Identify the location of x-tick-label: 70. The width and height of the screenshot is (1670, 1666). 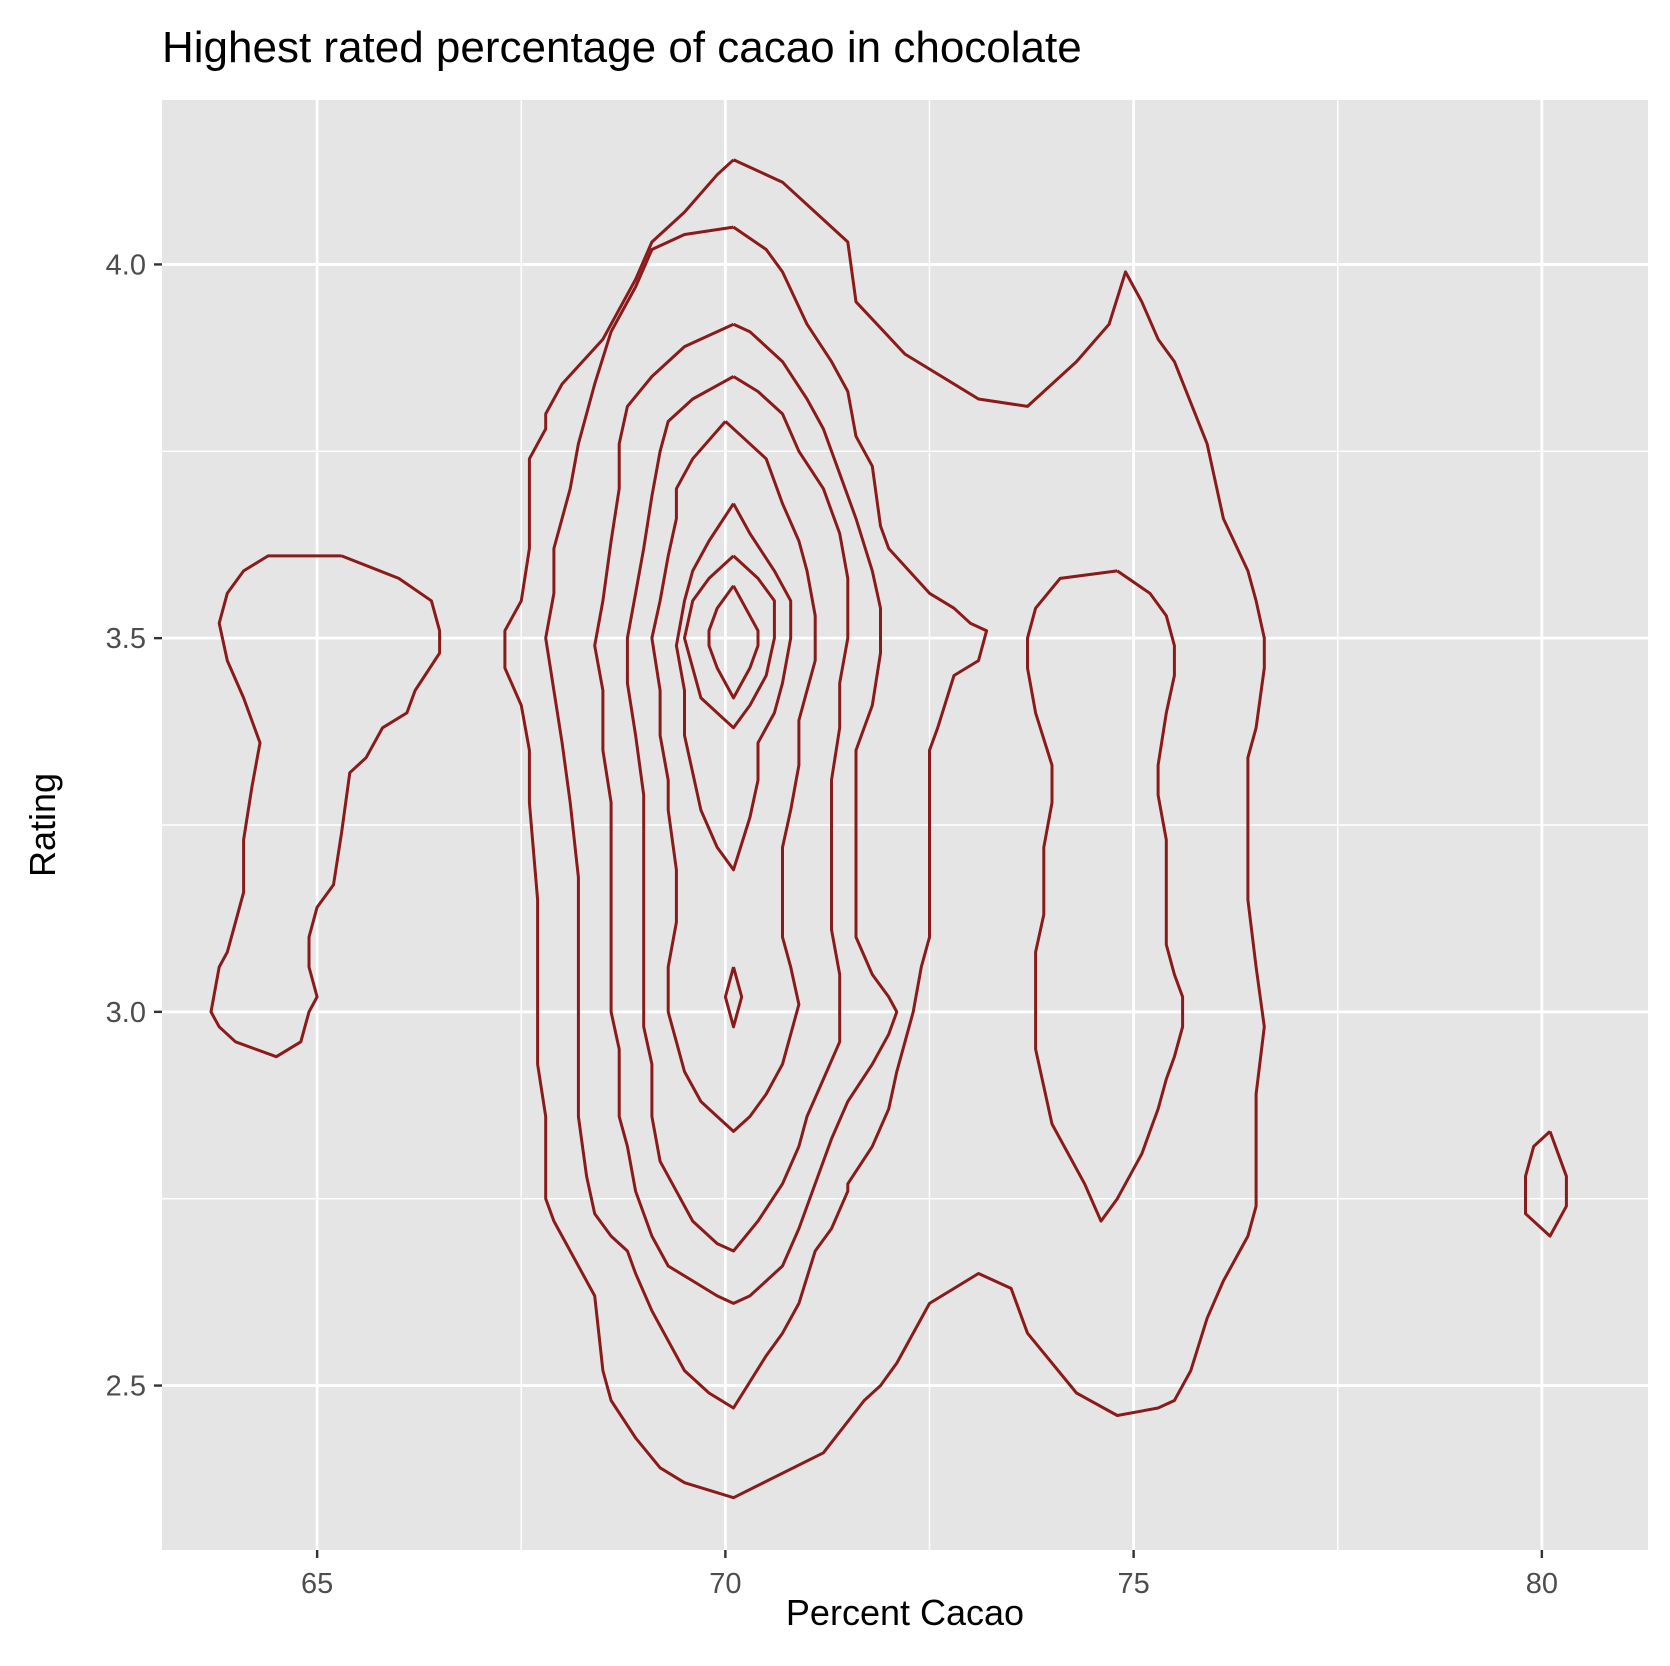
(725, 1584).